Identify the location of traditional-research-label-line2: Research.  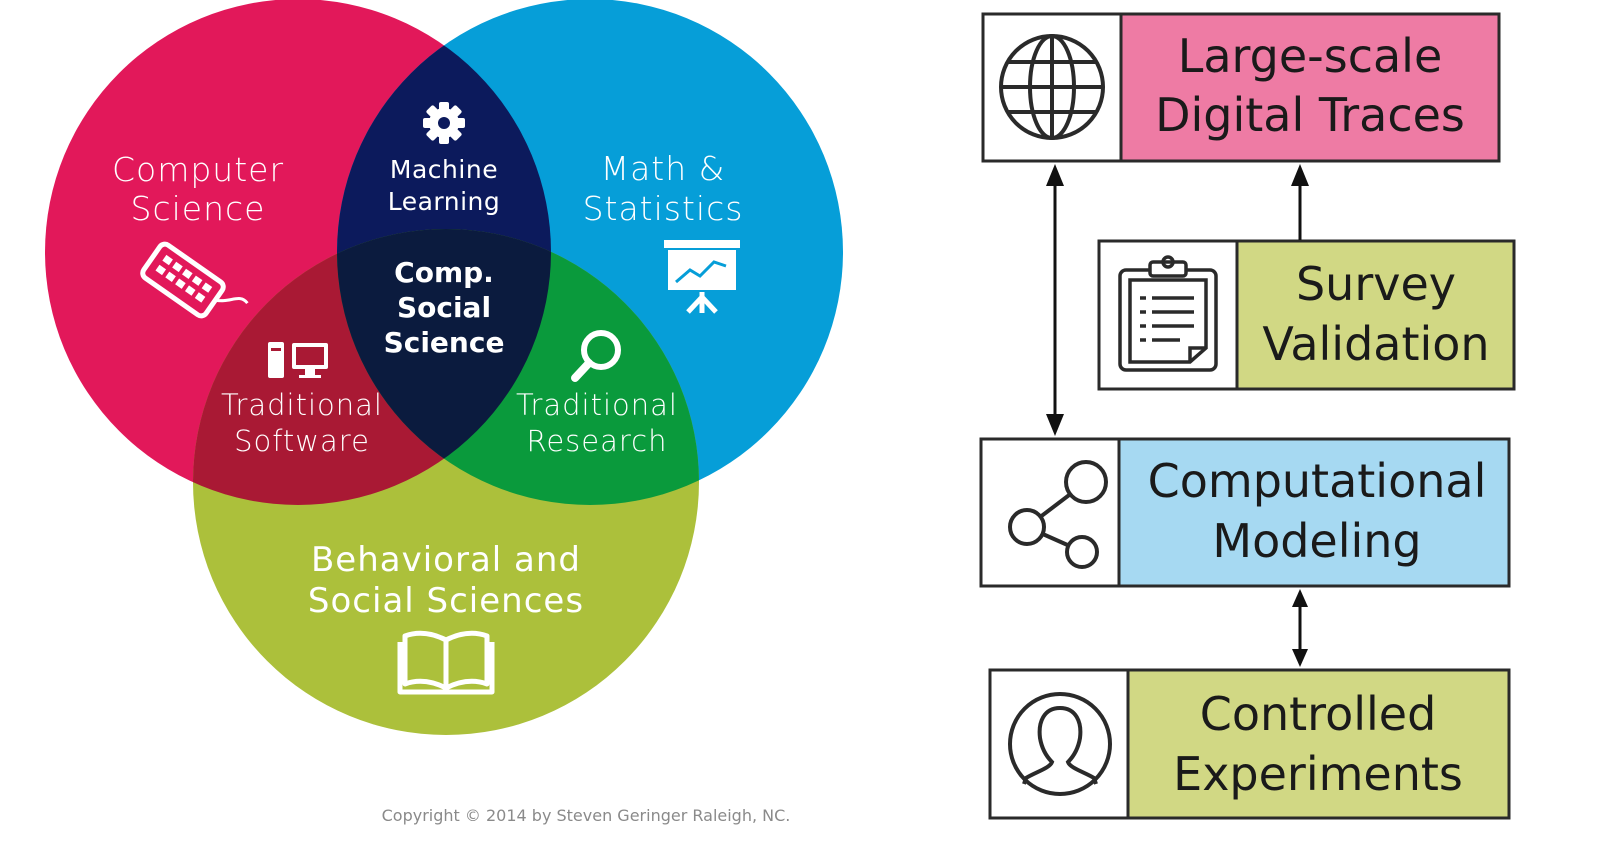
(596, 441).